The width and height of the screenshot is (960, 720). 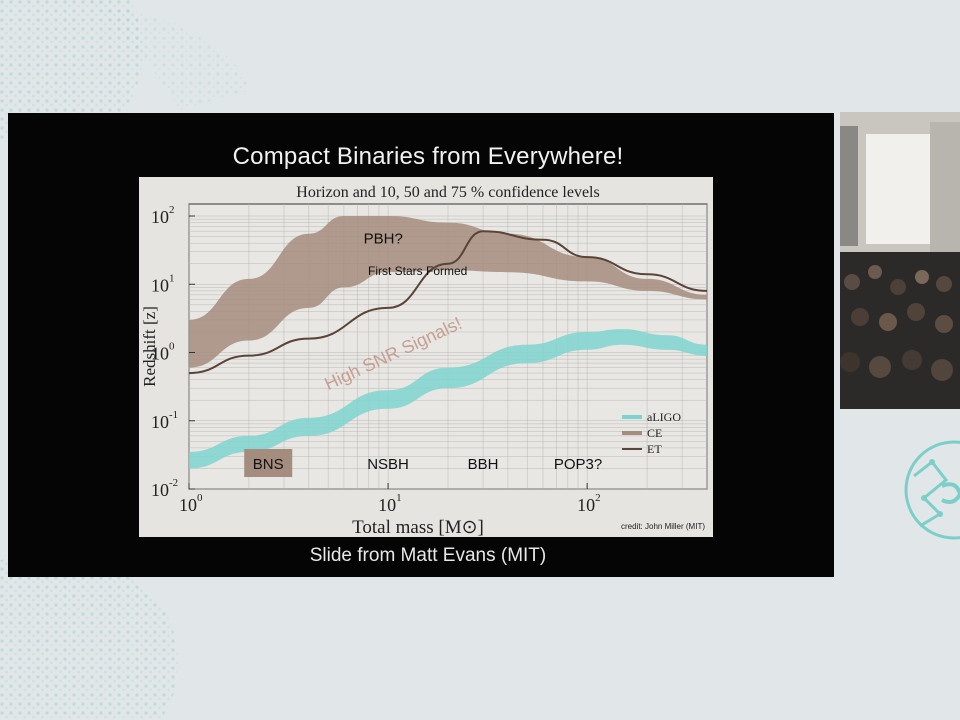 I want to click on annotation-first-stars: First Stars Formed, so click(x=417, y=271).